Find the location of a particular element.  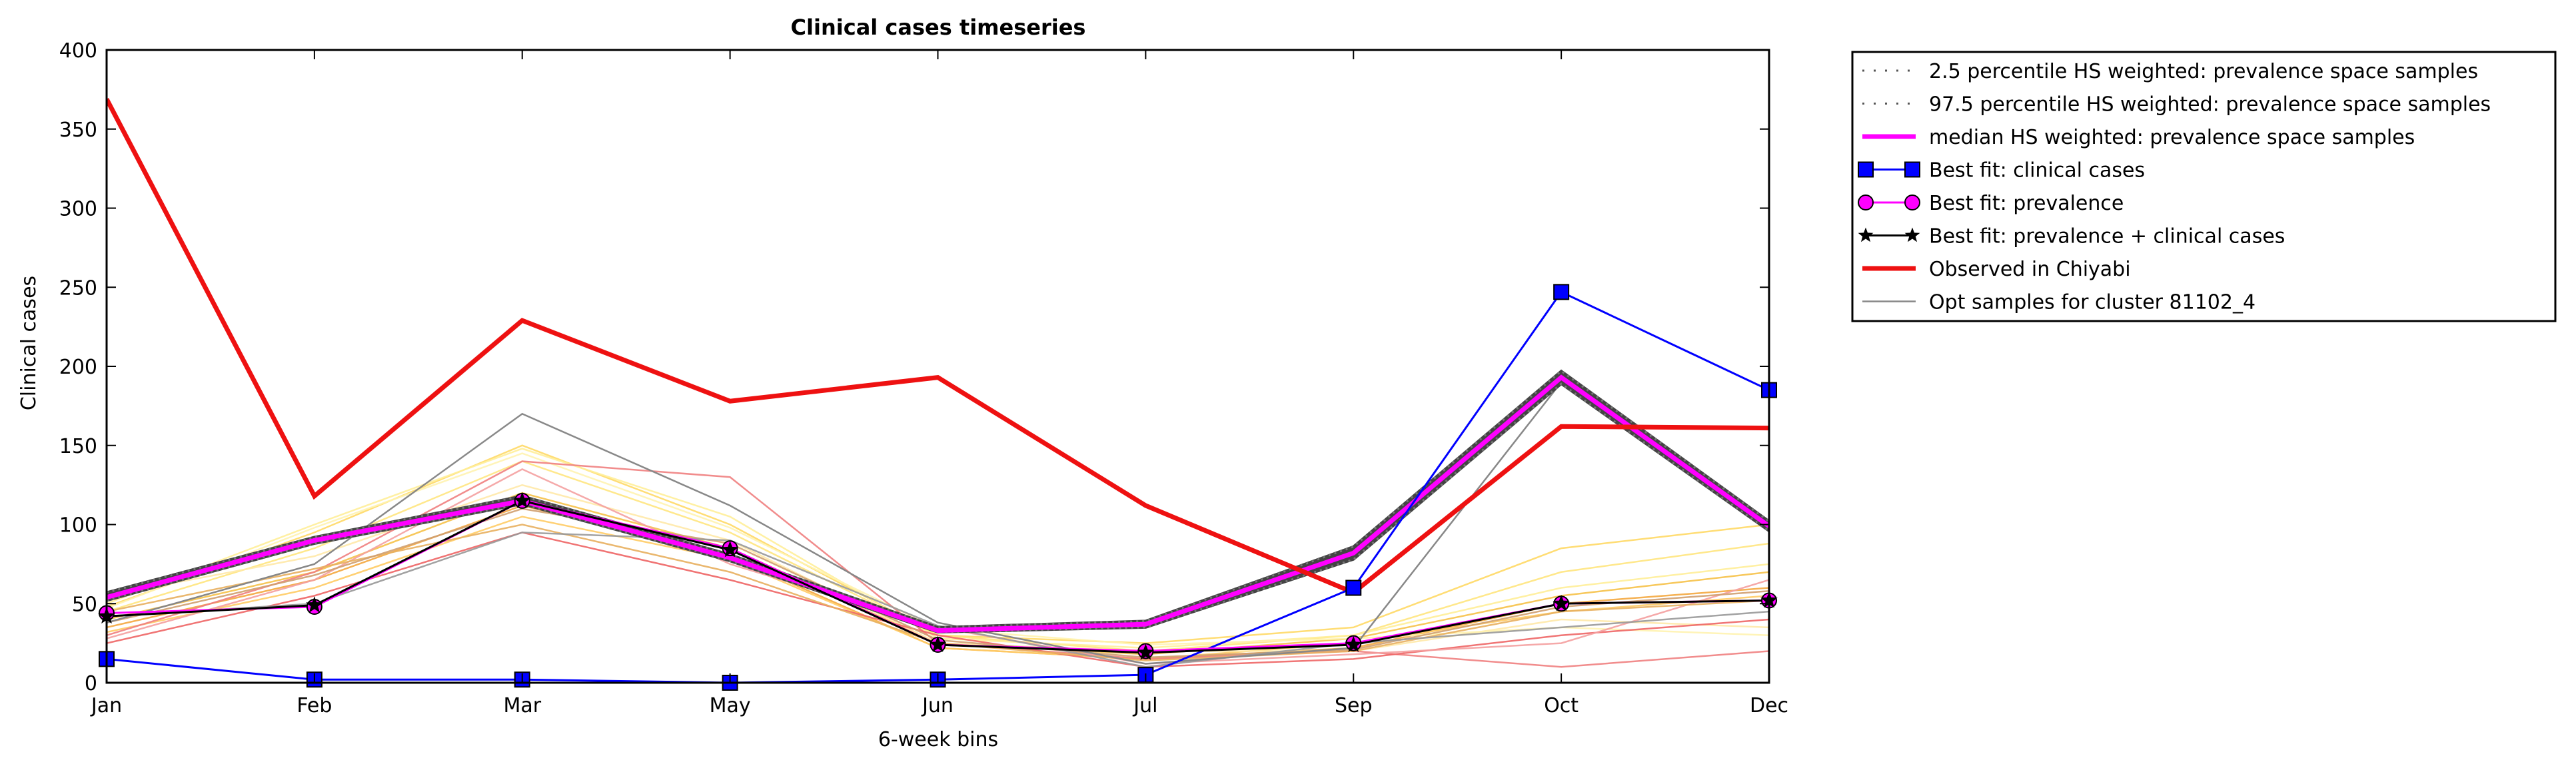

y-axis-label: Clinical cases is located at coordinates (29, 343).